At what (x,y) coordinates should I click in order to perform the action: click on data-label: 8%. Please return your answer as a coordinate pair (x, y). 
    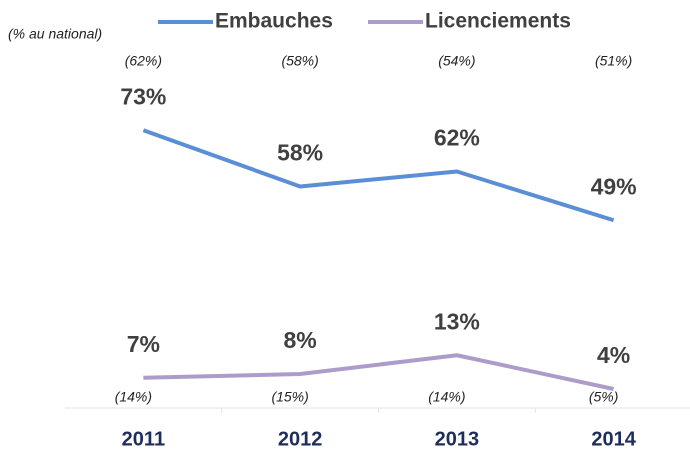
    Looking at the image, I should click on (300, 340).